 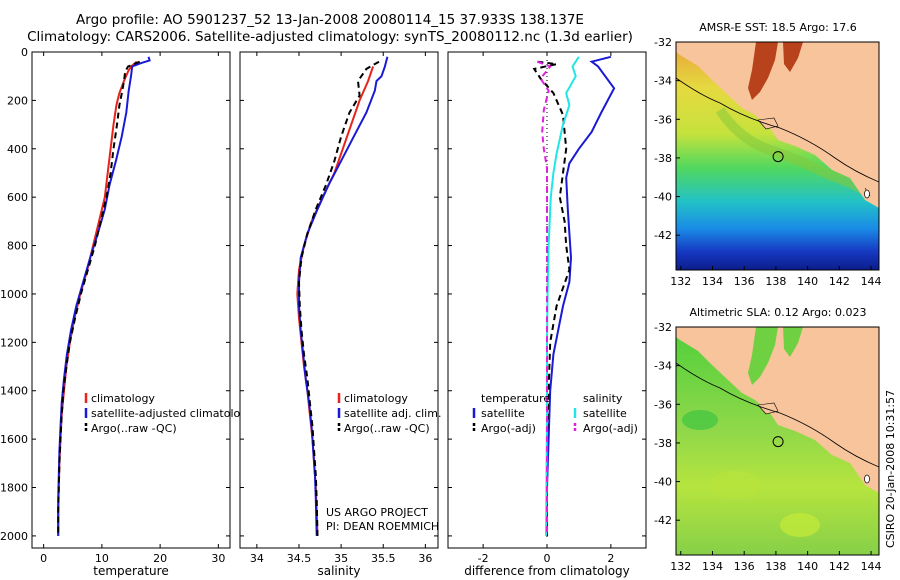 What do you see at coordinates (777, 130) in the screenshot?
I see `sst-bathymetry-contour` at bounding box center [777, 130].